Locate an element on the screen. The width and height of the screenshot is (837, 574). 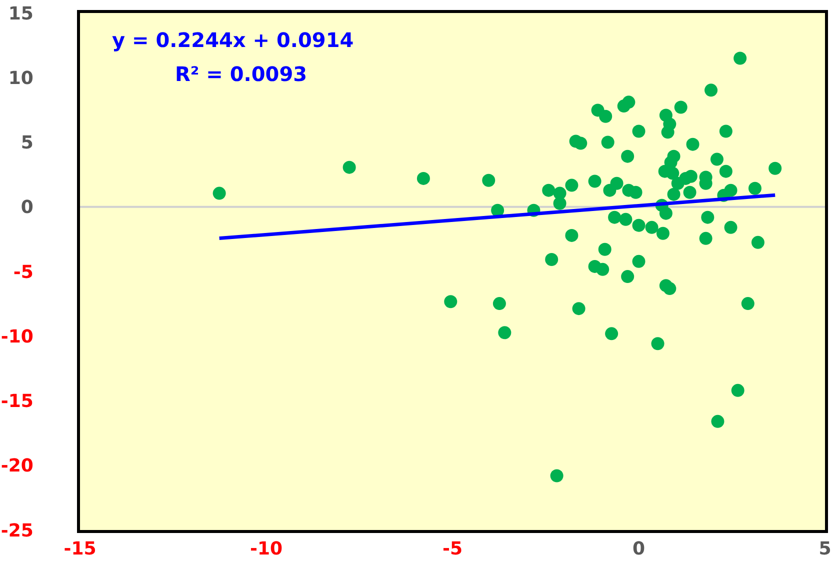
y-tick-label: 5 is located at coordinates (27, 143).